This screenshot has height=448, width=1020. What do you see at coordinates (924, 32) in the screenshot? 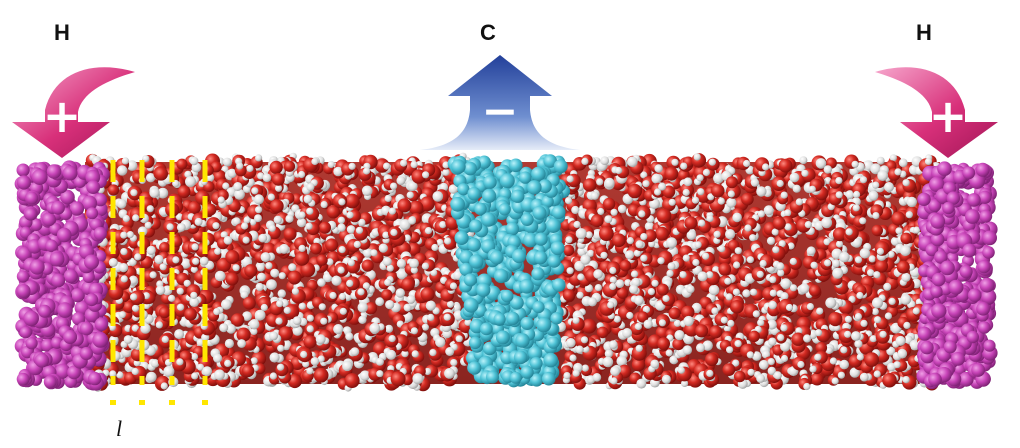
I see `hot-label-right: H` at bounding box center [924, 32].